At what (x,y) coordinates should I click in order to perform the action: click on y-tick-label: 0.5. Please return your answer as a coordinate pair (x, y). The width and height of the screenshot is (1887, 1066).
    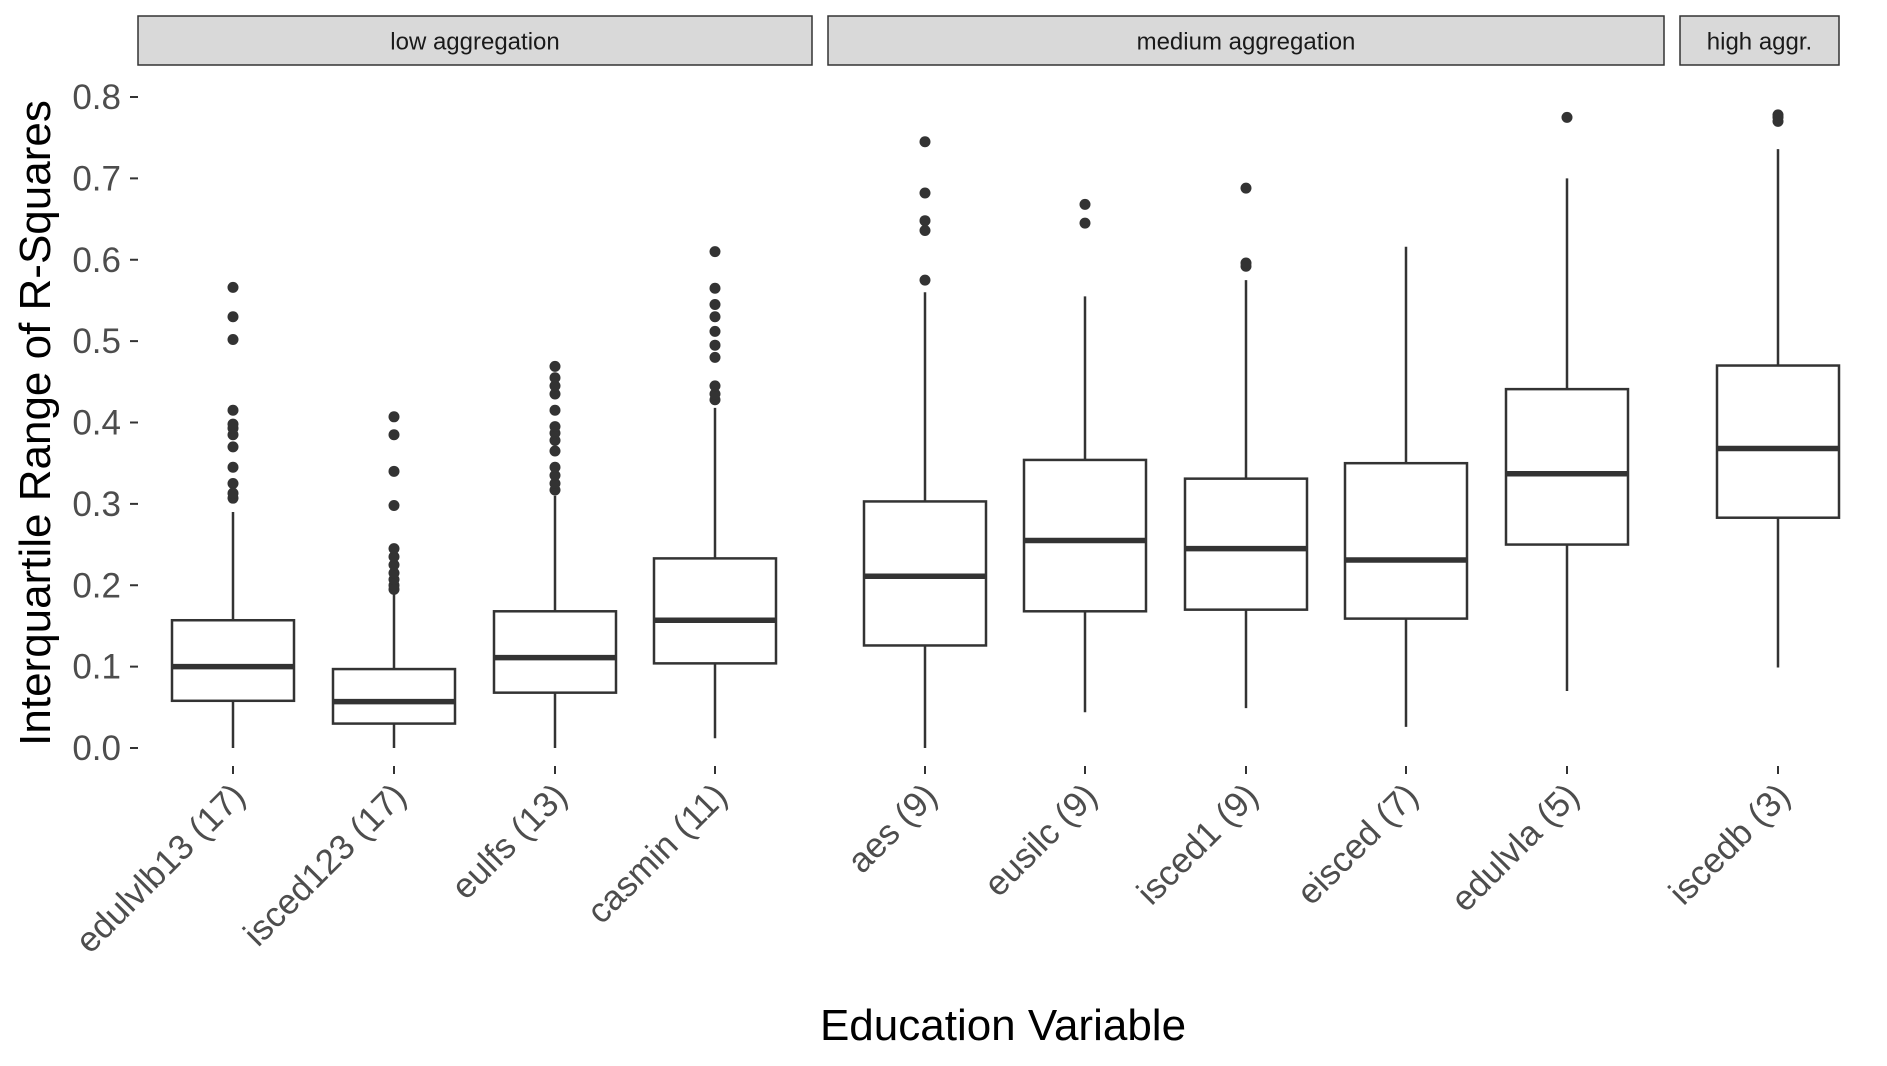
    Looking at the image, I should click on (96, 341).